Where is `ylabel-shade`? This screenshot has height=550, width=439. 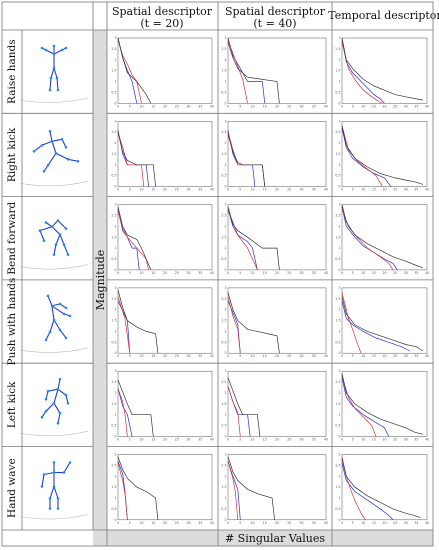 ylabel-shade is located at coordinates (100, 280).